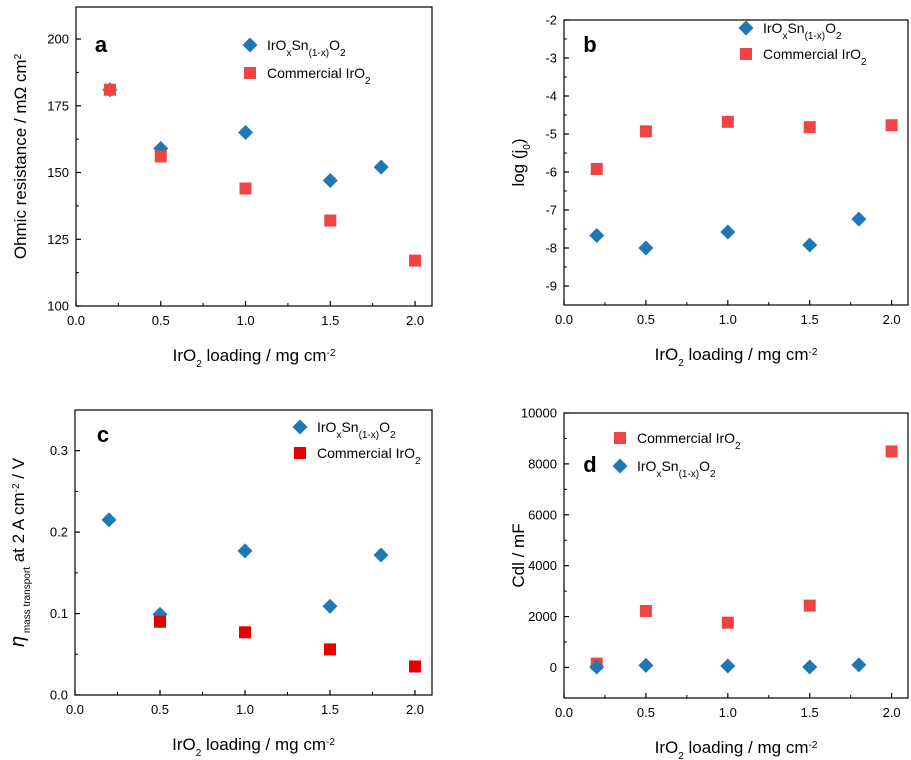 The width and height of the screenshot is (911, 760). What do you see at coordinates (551, 58) in the screenshot?
I see `y-tick-label: -3` at bounding box center [551, 58].